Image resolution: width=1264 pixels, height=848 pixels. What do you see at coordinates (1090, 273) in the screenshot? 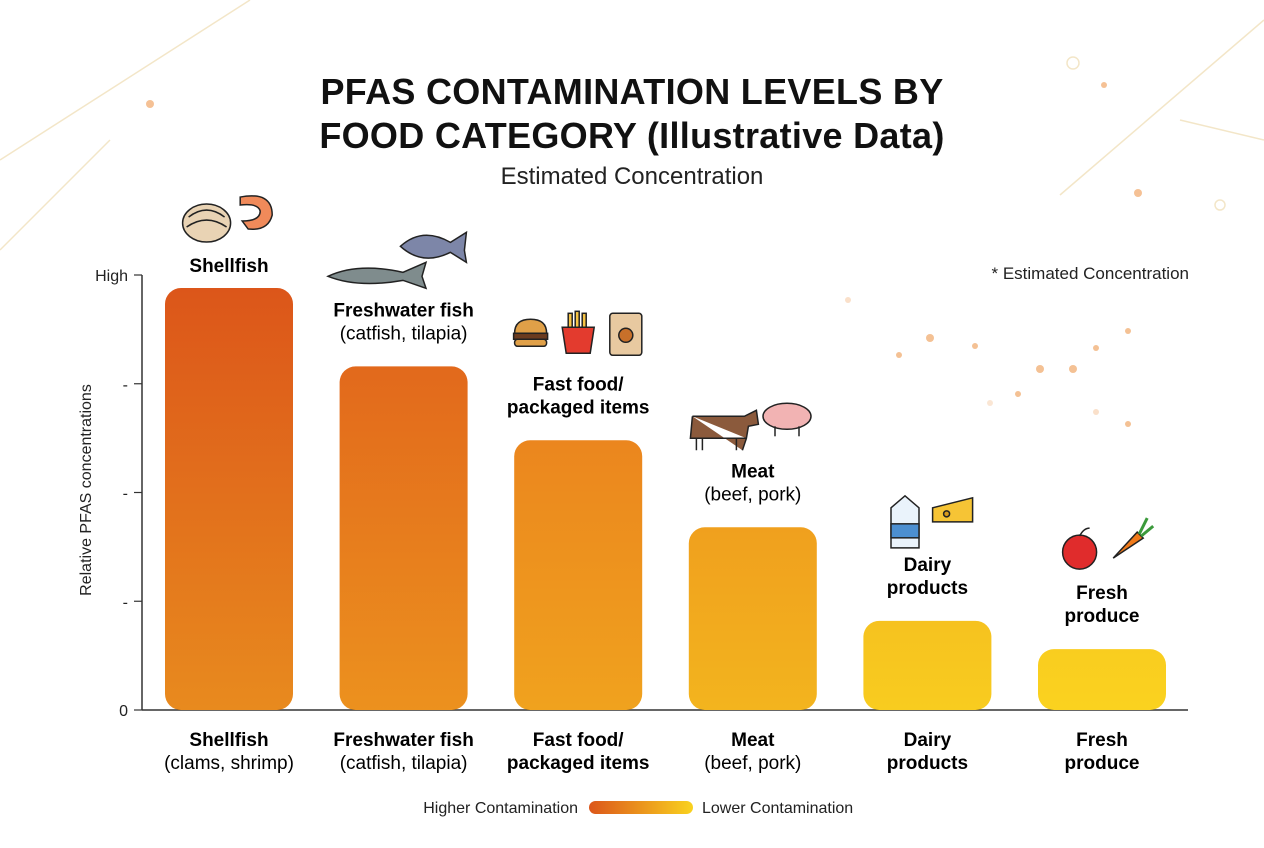
I see `estimate-note: * Estimated Concentration` at bounding box center [1090, 273].